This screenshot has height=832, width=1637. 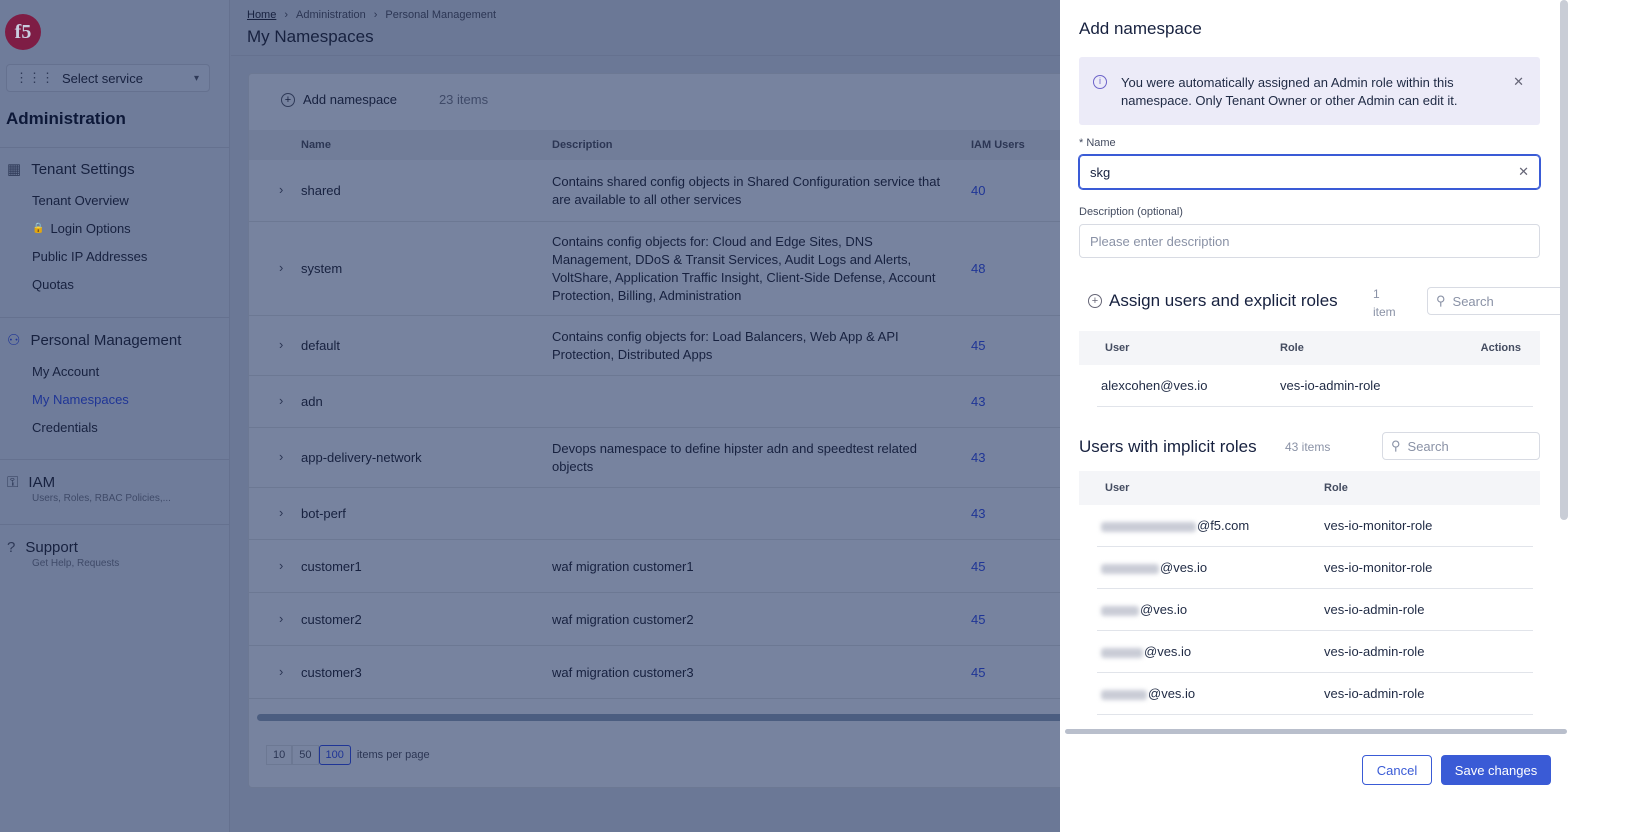 What do you see at coordinates (80, 200) in the screenshot?
I see `sidebar-item-tenant-overview: Tenant Overview` at bounding box center [80, 200].